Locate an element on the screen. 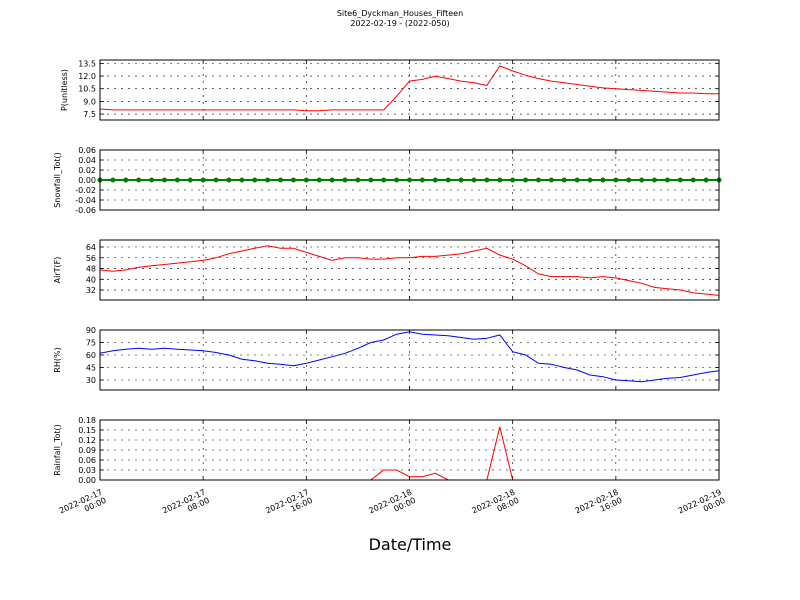 This screenshot has height=600, width=800. y-axis-label: RH(%) is located at coordinates (57, 359).